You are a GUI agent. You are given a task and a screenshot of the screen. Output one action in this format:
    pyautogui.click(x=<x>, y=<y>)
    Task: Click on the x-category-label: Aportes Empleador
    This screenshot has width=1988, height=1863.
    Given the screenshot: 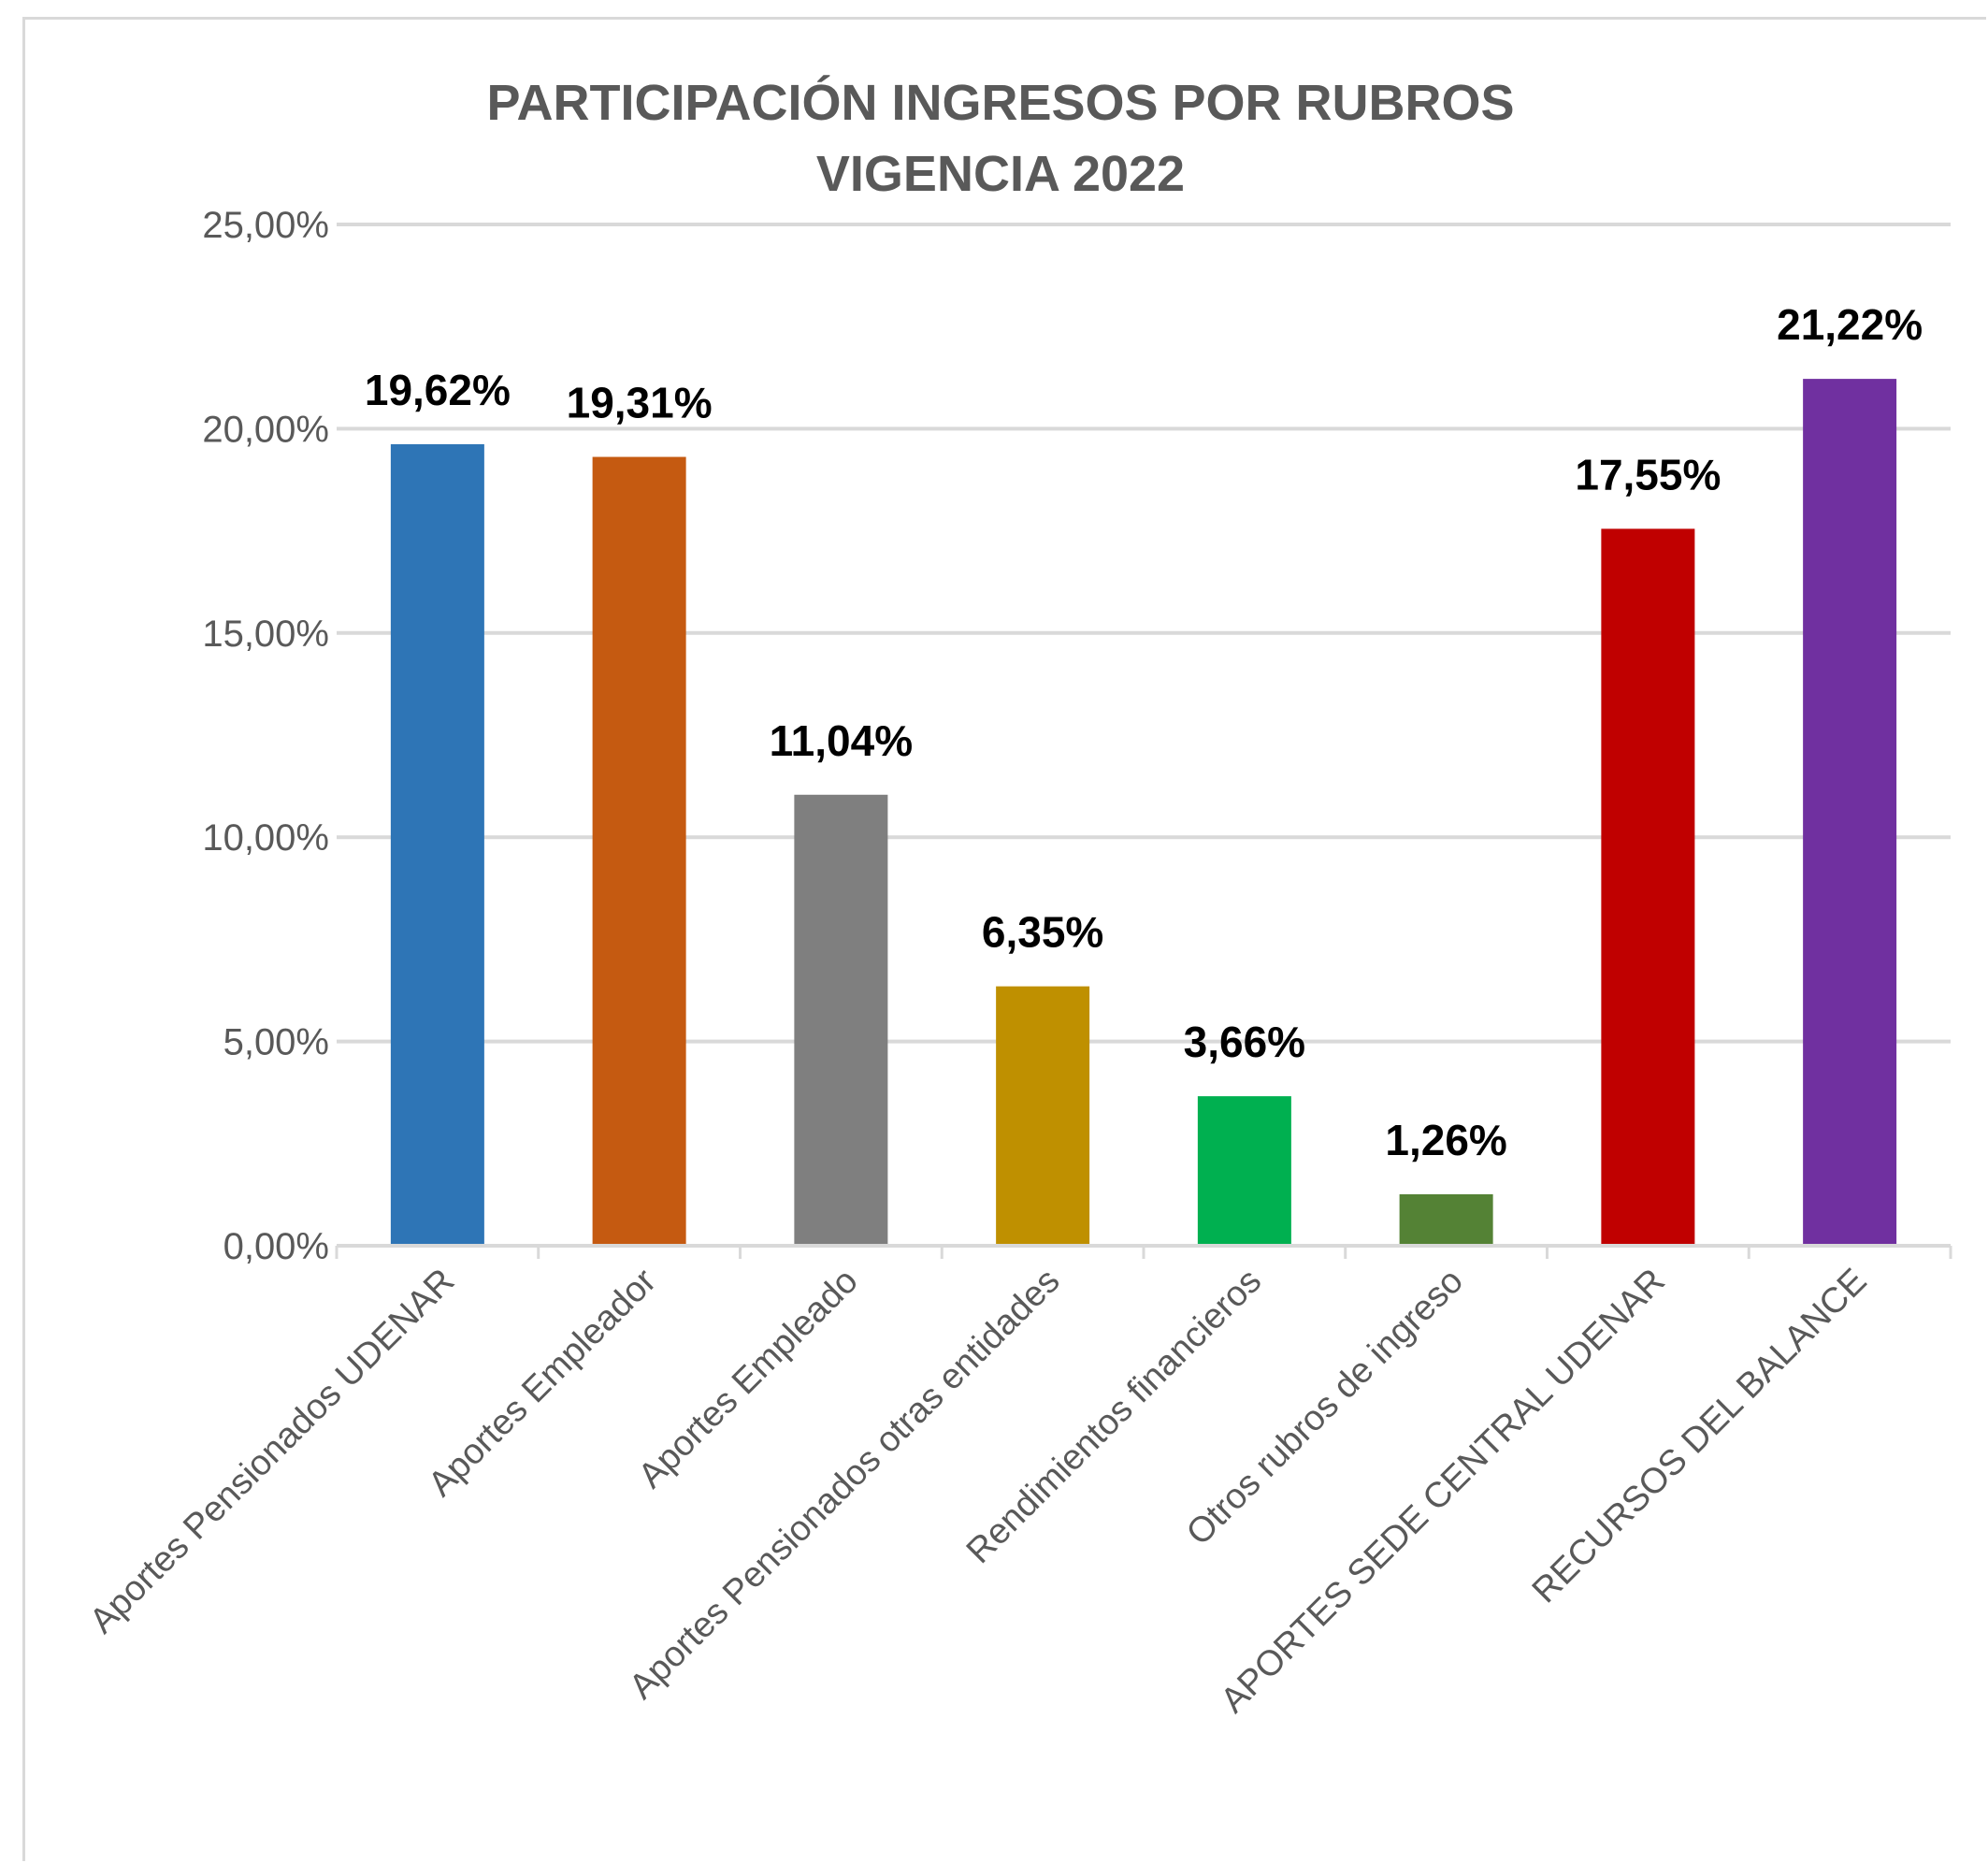 What is the action you would take?
    pyautogui.click(x=542, y=1383)
    